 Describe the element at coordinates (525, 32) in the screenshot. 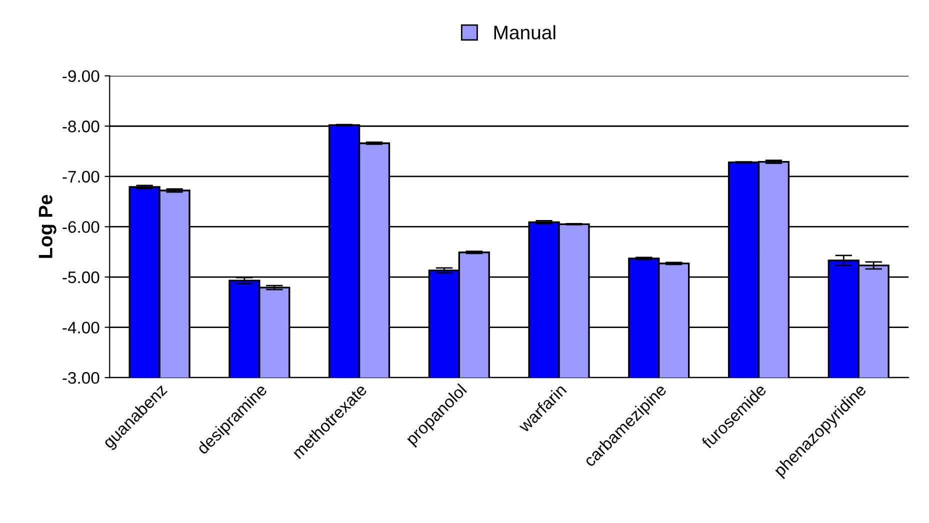

I see `legend-label: Manual` at that location.